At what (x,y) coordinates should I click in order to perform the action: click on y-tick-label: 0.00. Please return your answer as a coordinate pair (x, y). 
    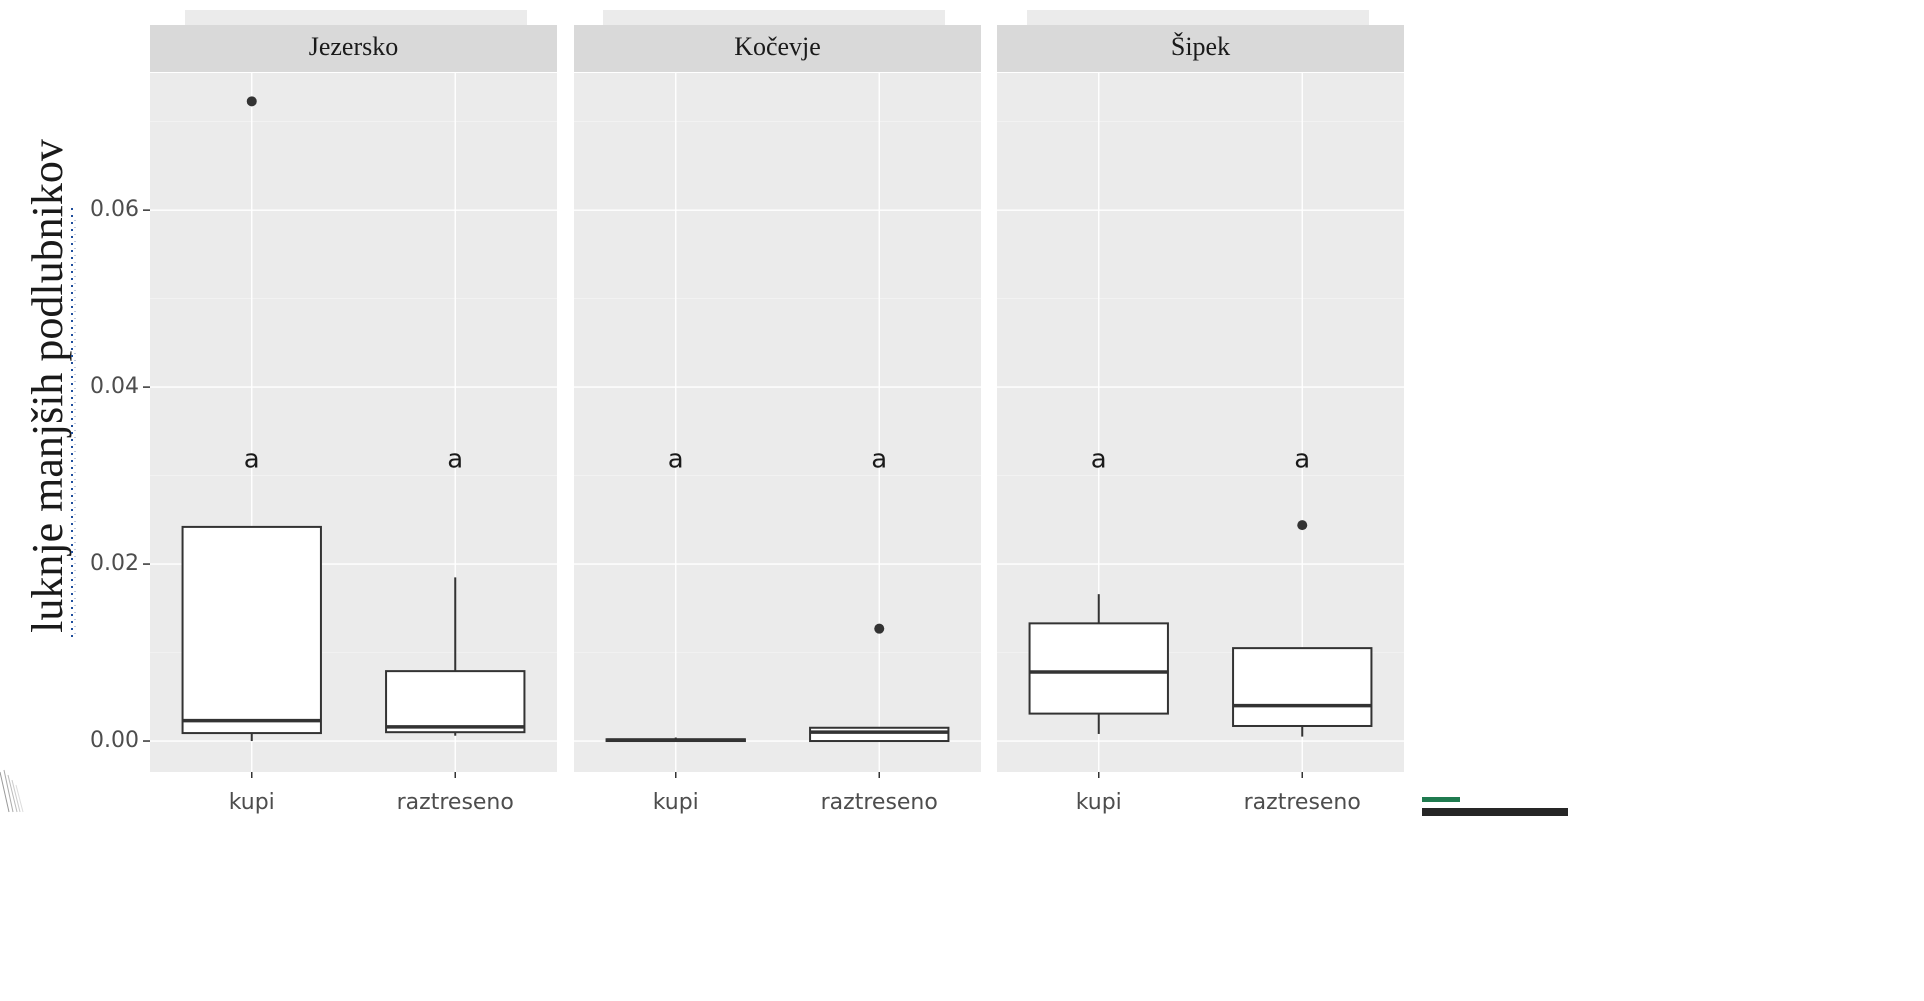
    Looking at the image, I should click on (114, 740).